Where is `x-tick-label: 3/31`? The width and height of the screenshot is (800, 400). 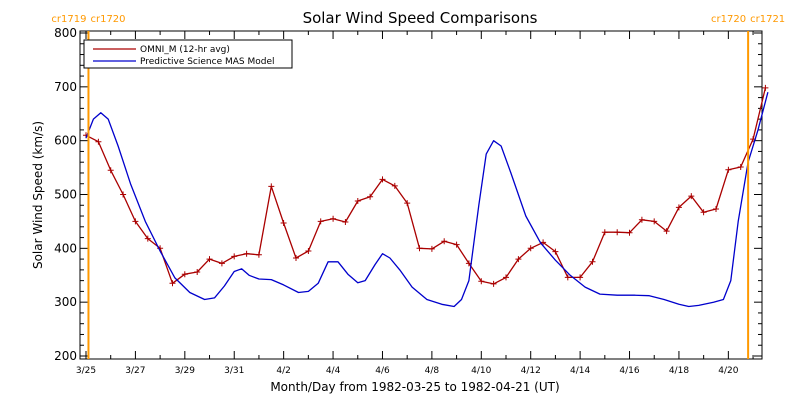 x-tick-label: 3/31 is located at coordinates (234, 371).